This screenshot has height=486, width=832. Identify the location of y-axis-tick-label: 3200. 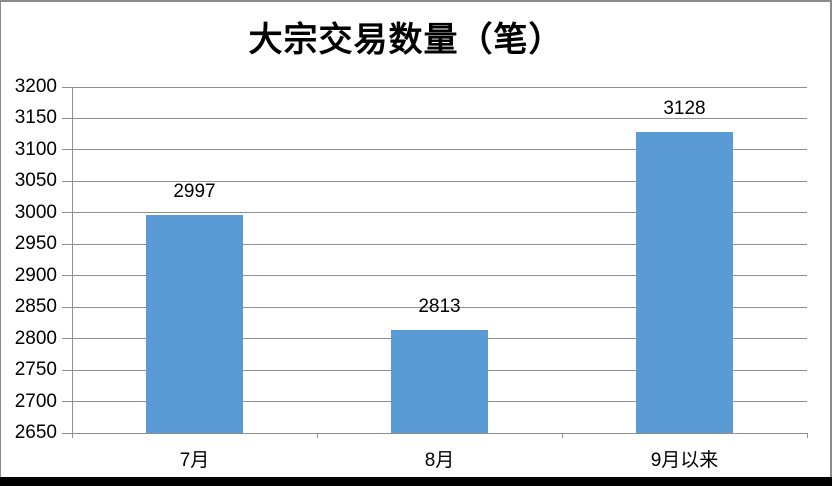
(35, 86).